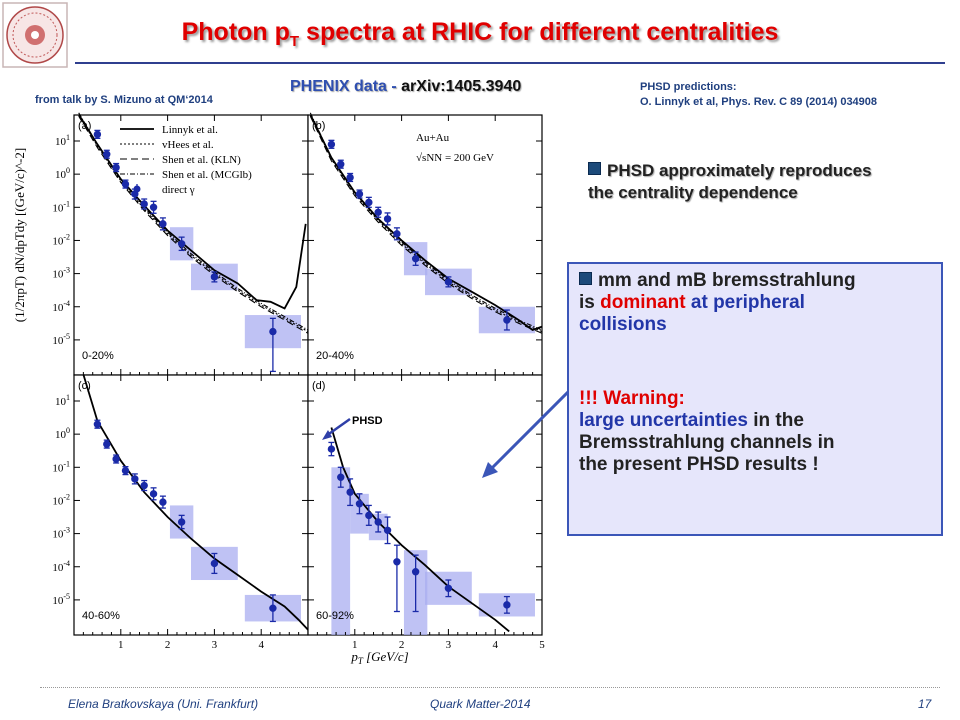 This screenshot has height=720, width=960. Describe the element at coordinates (632, 398) in the screenshot. I see `warning-heading: !!! Warning:` at that location.